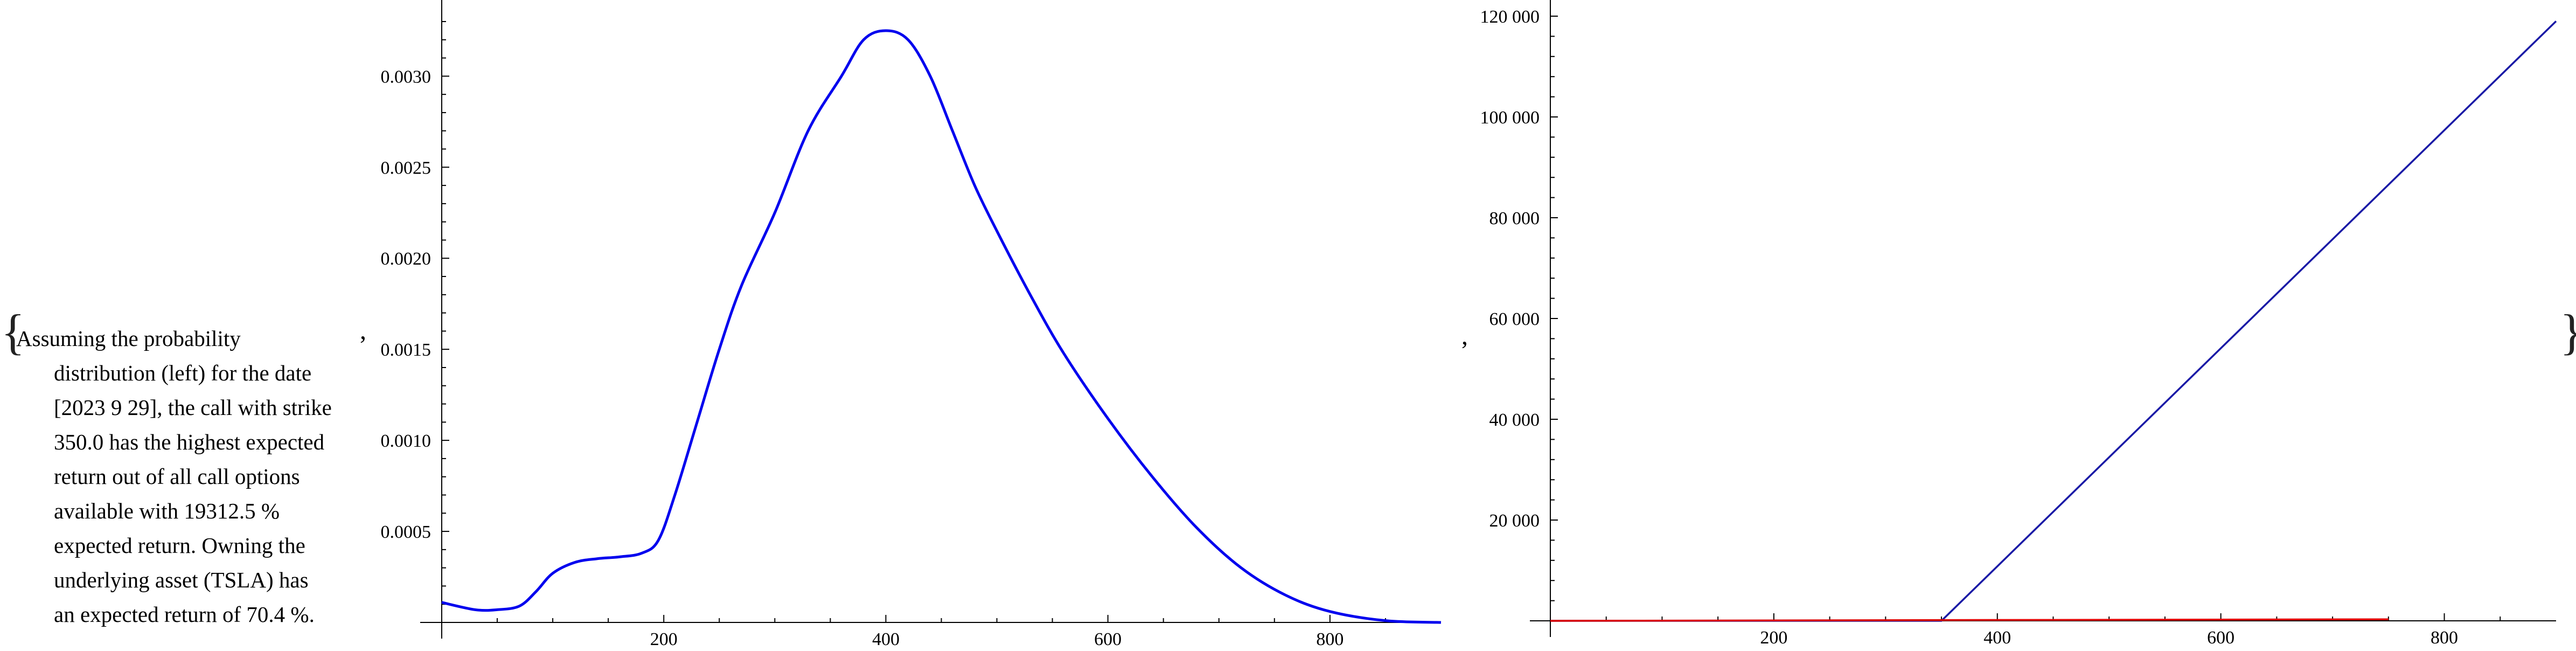 This screenshot has height=651, width=2576. Describe the element at coordinates (2568, 332) in the screenshot. I see `close-brace: }` at that location.